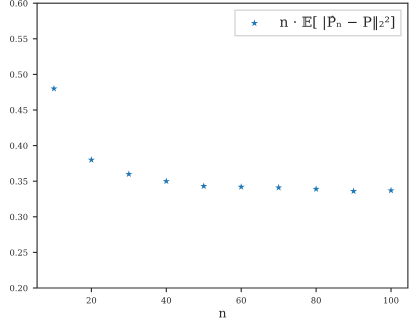 This screenshot has width=412, height=320. I want to click on y-tick-label: 0.40, so click(19, 145).